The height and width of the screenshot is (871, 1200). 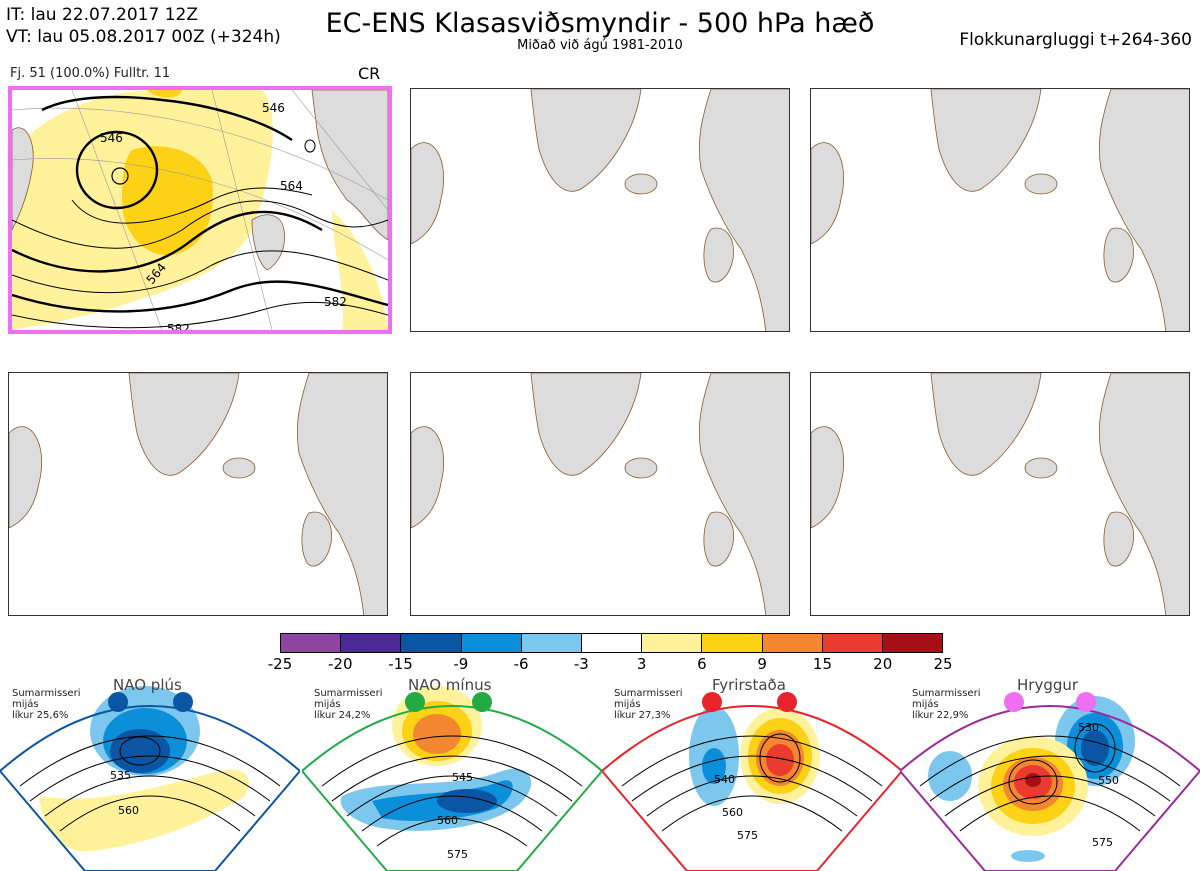 I want to click on regime-contour-label: 535, so click(x=120, y=775).